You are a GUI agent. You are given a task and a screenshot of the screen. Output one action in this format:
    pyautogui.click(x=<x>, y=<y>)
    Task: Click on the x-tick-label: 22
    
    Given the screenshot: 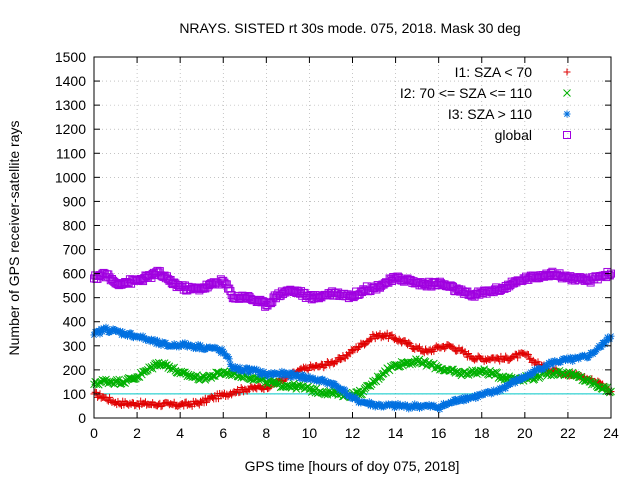 What is the action you would take?
    pyautogui.click(x=568, y=433)
    